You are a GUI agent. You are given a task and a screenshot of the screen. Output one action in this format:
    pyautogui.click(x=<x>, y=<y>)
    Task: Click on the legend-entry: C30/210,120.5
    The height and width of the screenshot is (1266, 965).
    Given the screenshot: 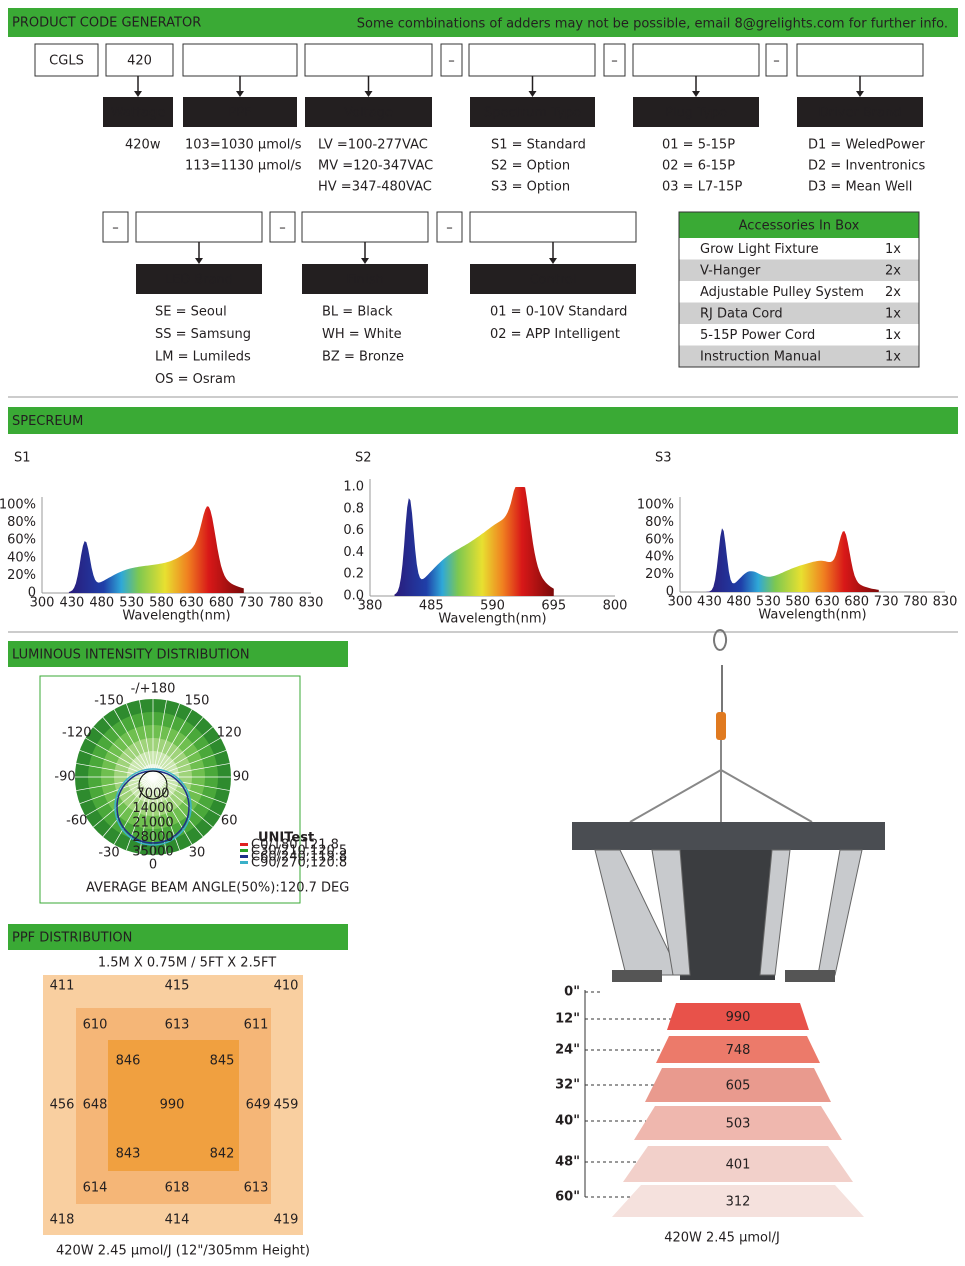 What is the action you would take?
    pyautogui.click(x=299, y=851)
    